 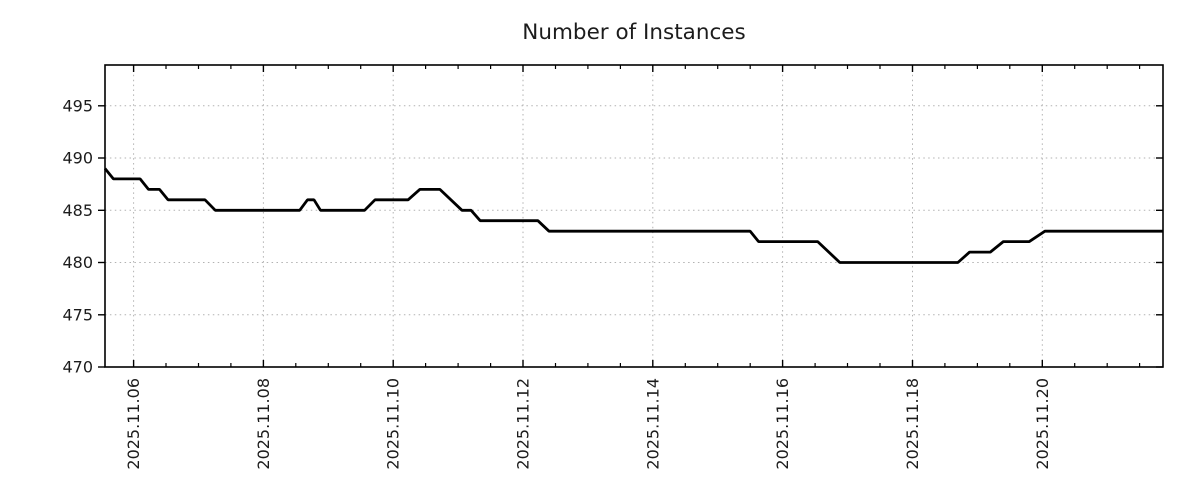 I want to click on x-tick-label: 2025.11.12, so click(x=523, y=424).